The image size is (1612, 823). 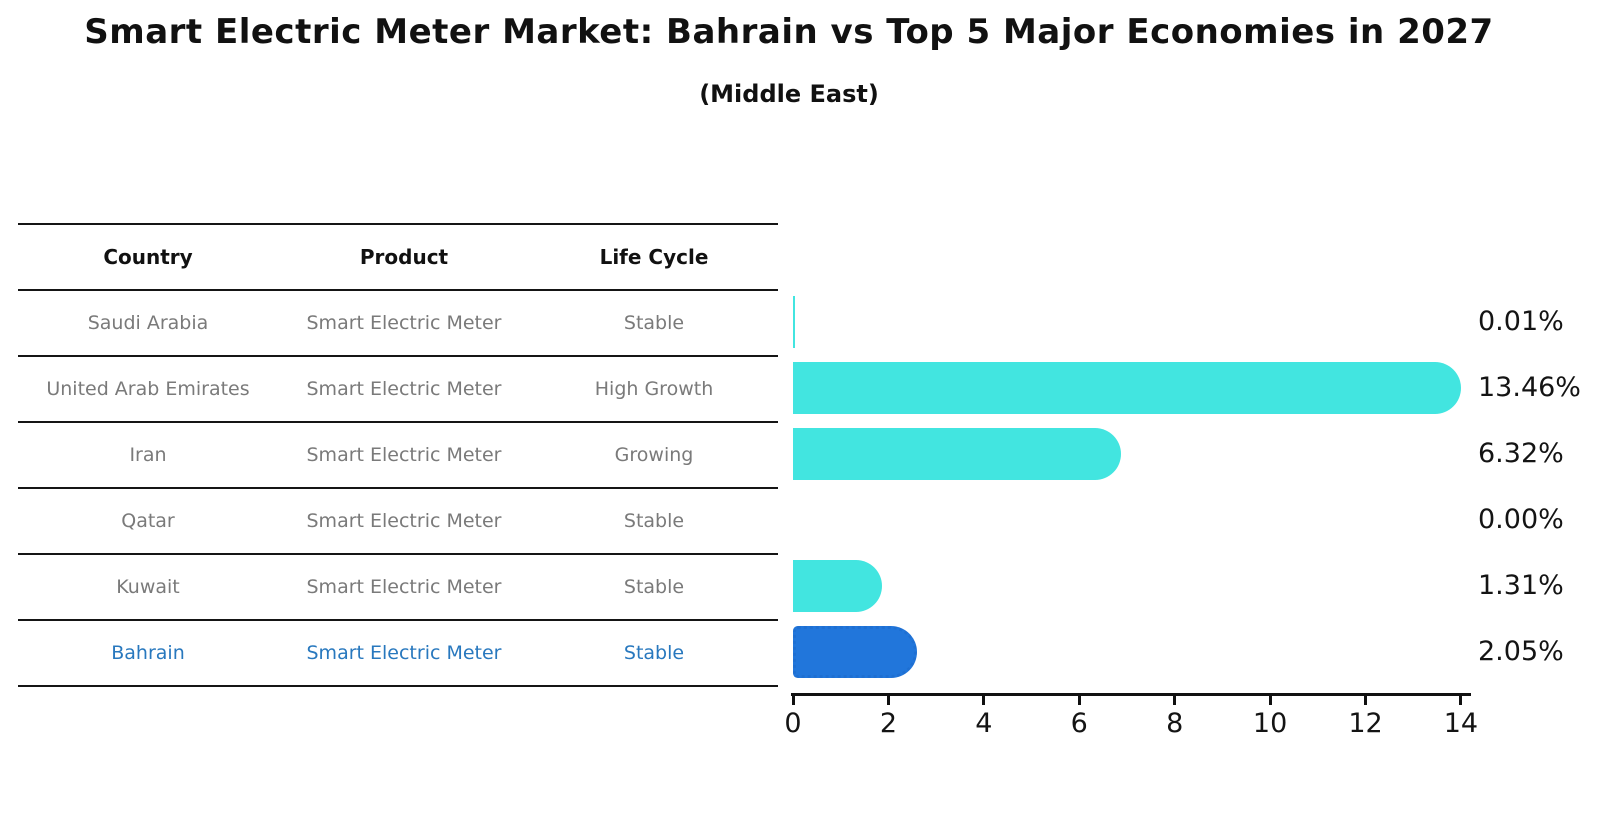 What do you see at coordinates (148, 587) in the screenshot?
I see `cell-country: Kuwait` at bounding box center [148, 587].